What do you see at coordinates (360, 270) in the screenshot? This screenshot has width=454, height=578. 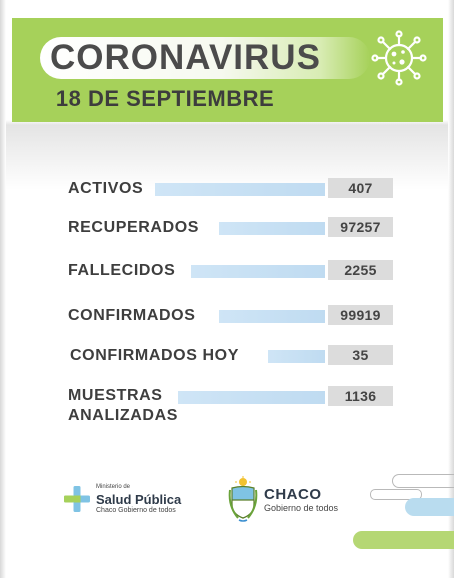 I see `stat-value: 2255` at bounding box center [360, 270].